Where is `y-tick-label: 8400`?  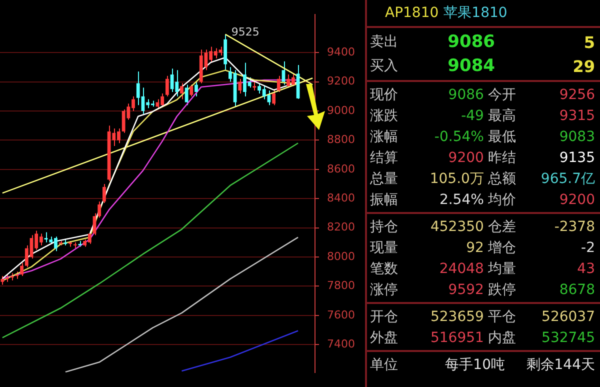 y-tick-label: 8400 is located at coordinates (341, 197).